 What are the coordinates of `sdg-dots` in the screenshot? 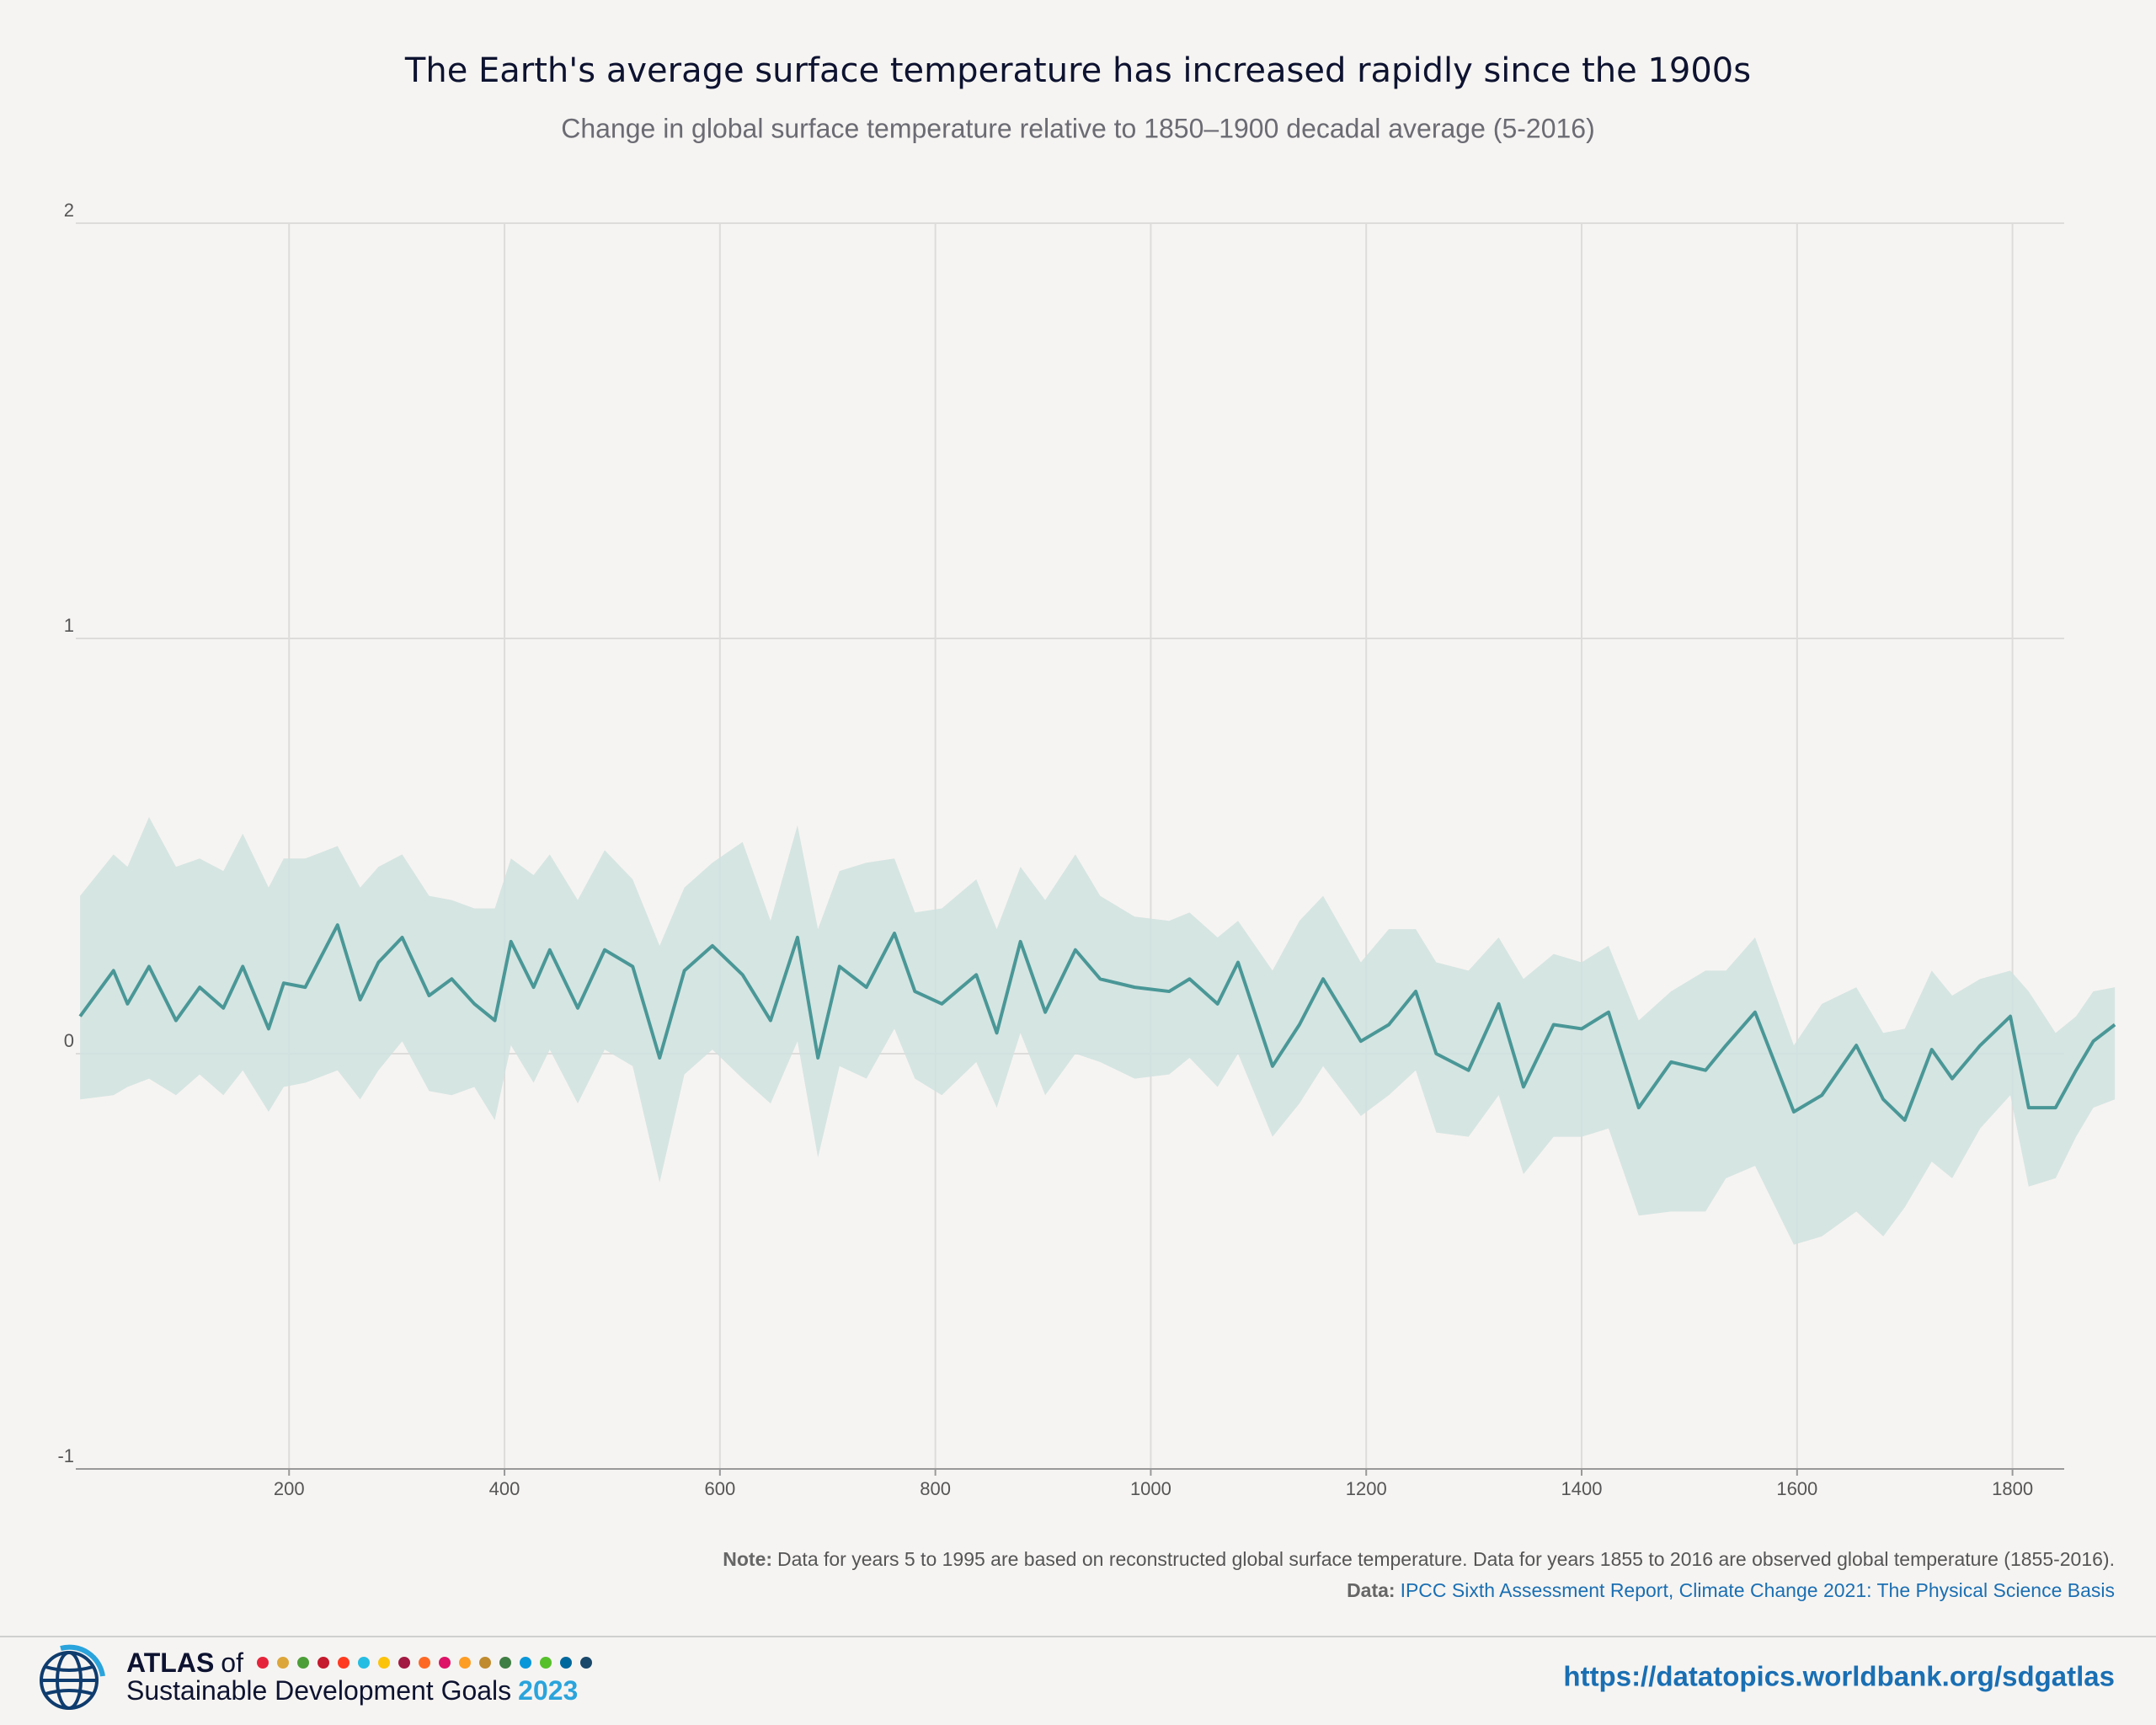 It's located at (424, 1663).